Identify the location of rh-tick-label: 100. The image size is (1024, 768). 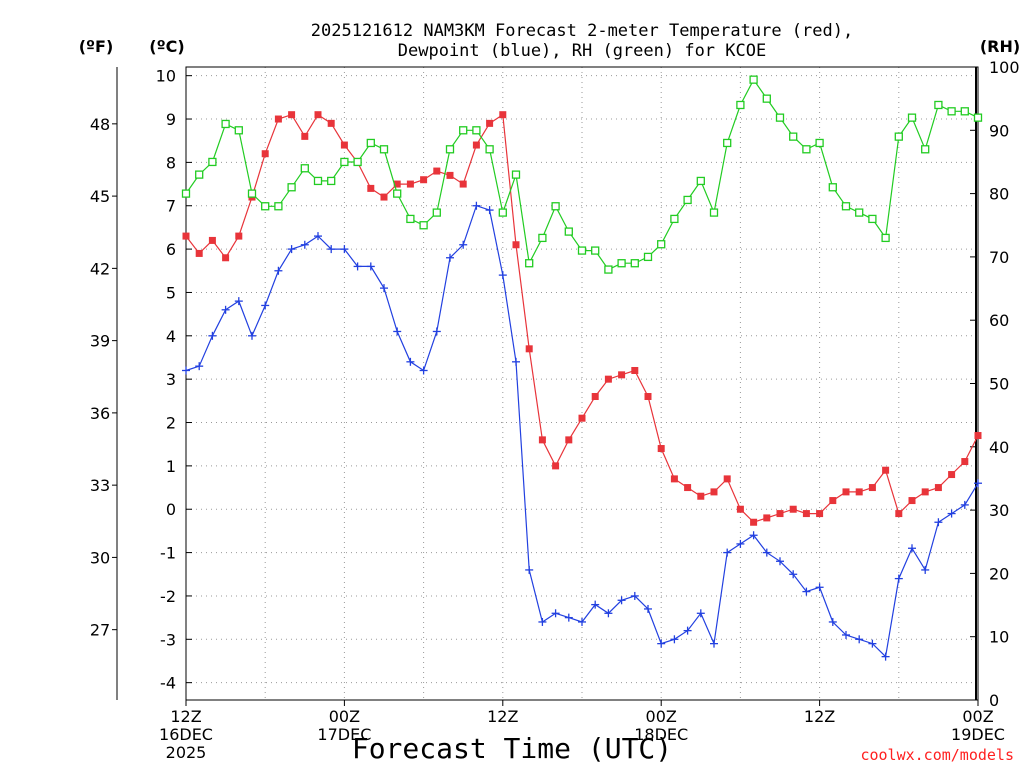
(1004, 67).